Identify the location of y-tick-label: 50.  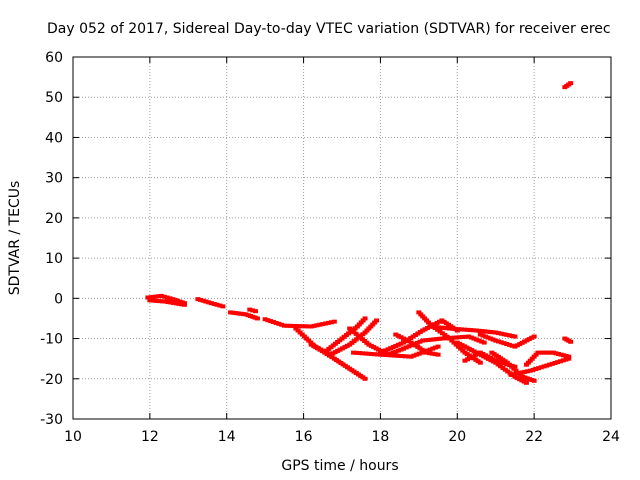
(54, 98).